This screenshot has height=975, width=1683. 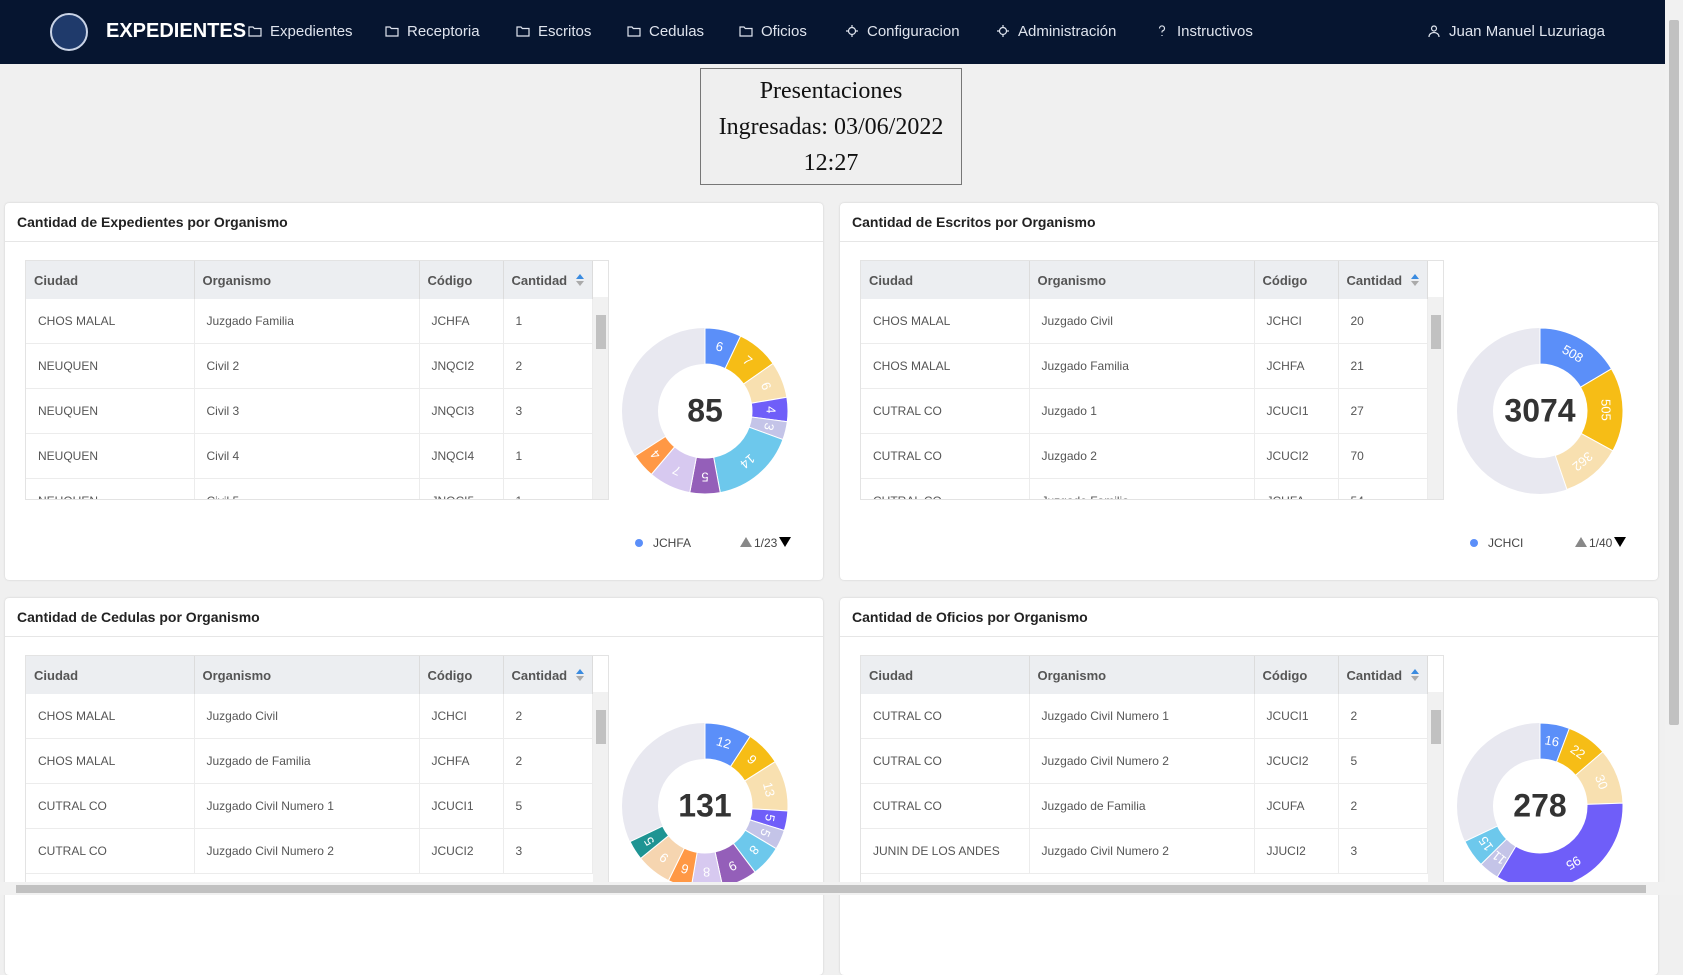 What do you see at coordinates (432, 31) in the screenshot?
I see `nav-link: Receptoria` at bounding box center [432, 31].